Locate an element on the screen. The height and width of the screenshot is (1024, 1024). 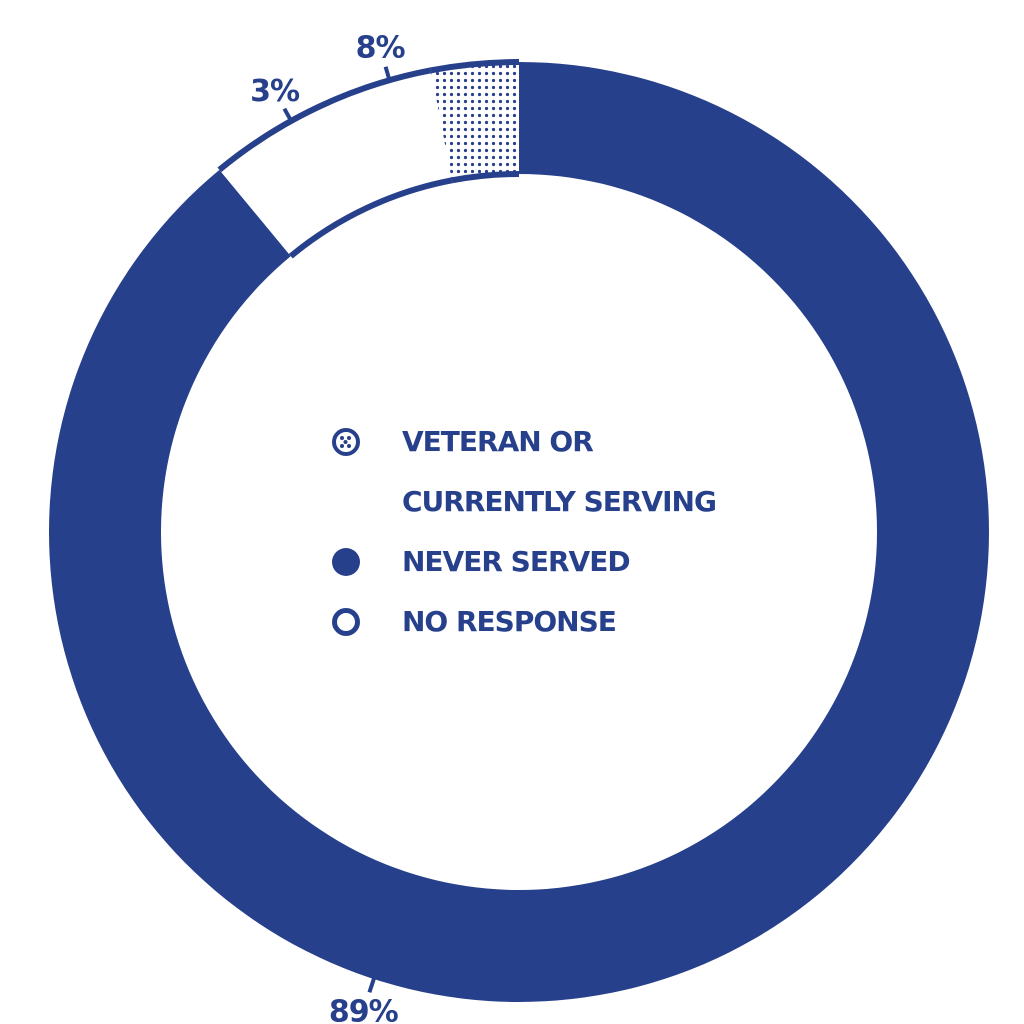
legend-swatch-dotted-icon is located at coordinates (346, 442).